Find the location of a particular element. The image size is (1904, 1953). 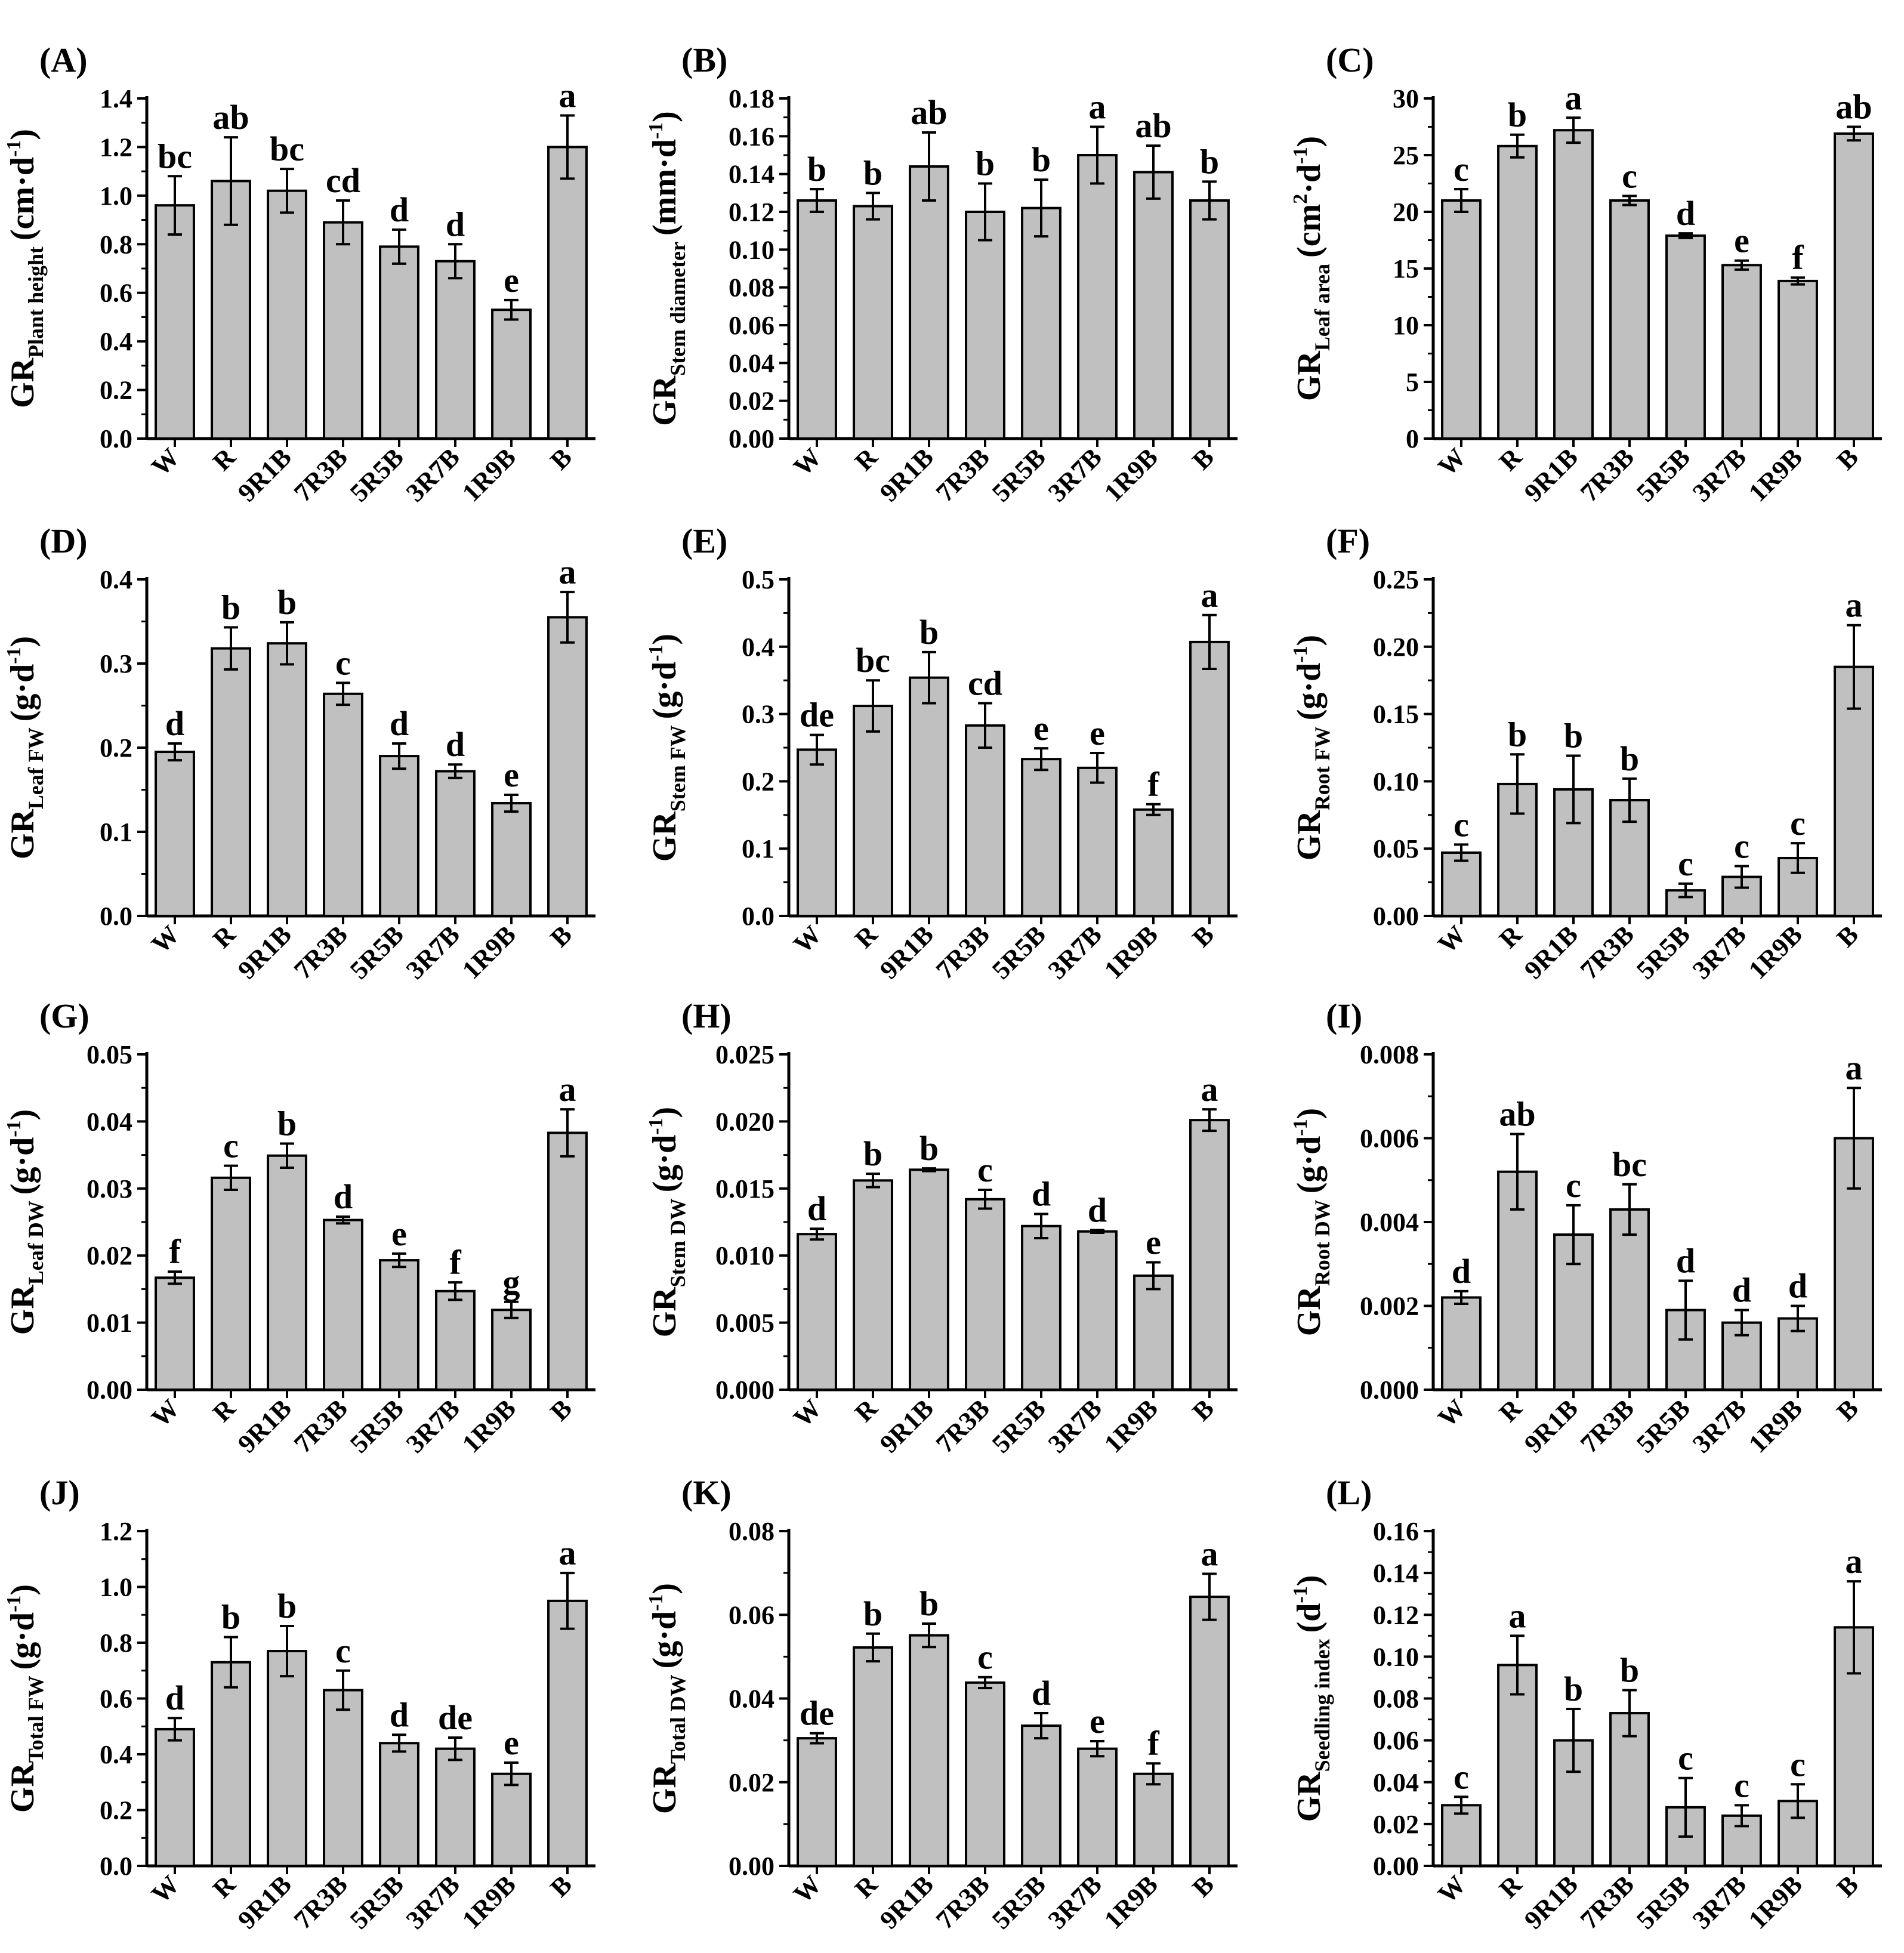

y-axis-label: GRLeaf area (cm2·d-1) is located at coordinates (1311, 268).